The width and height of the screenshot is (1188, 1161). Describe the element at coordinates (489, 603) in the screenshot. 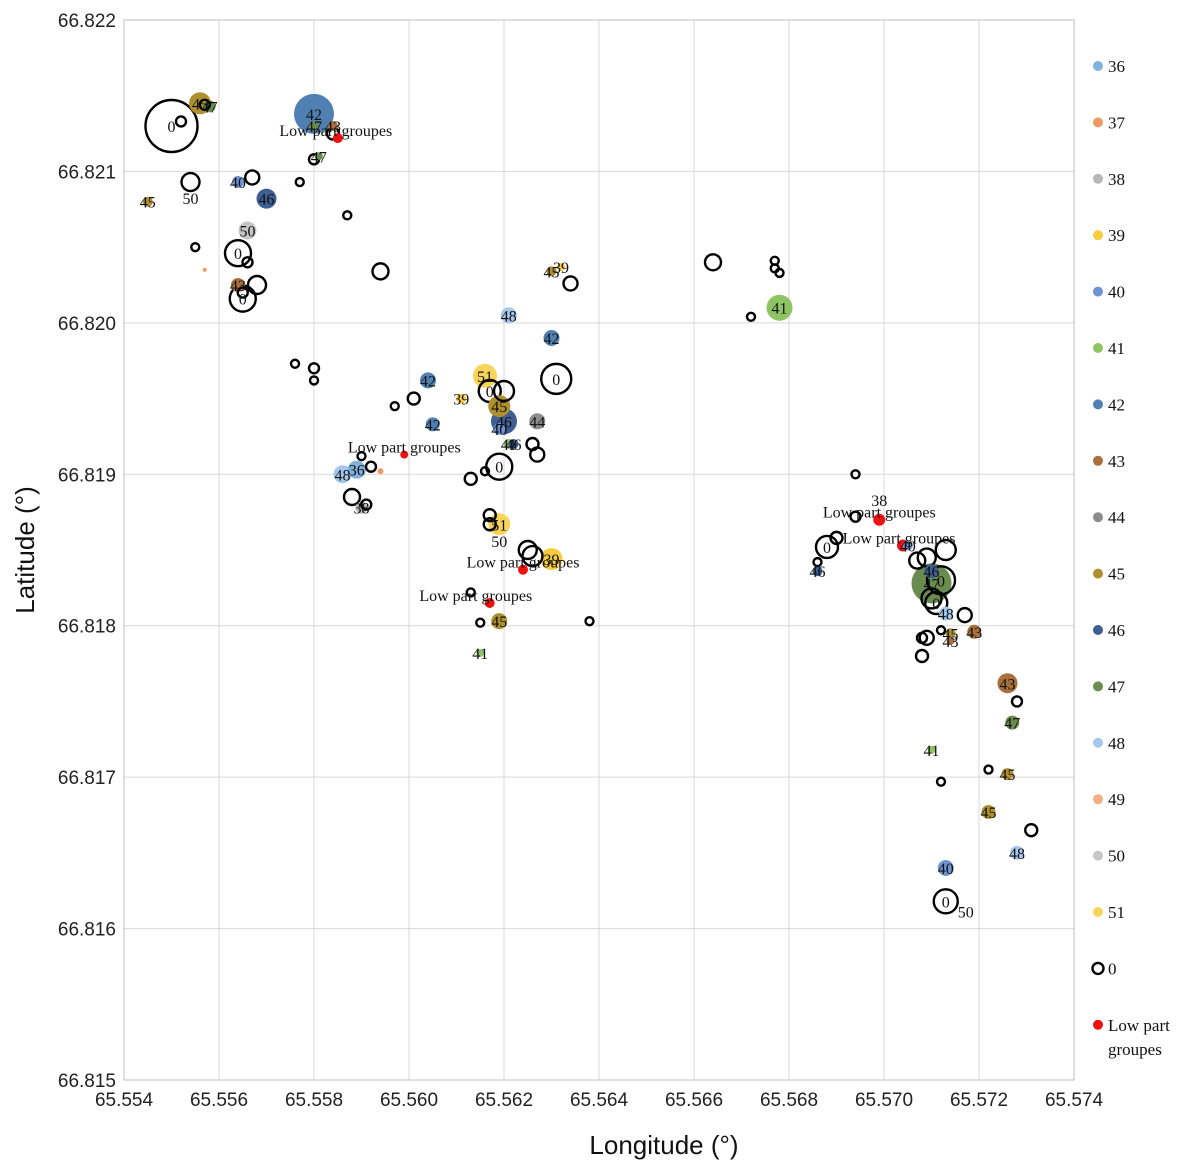

I see `low-part-point` at that location.